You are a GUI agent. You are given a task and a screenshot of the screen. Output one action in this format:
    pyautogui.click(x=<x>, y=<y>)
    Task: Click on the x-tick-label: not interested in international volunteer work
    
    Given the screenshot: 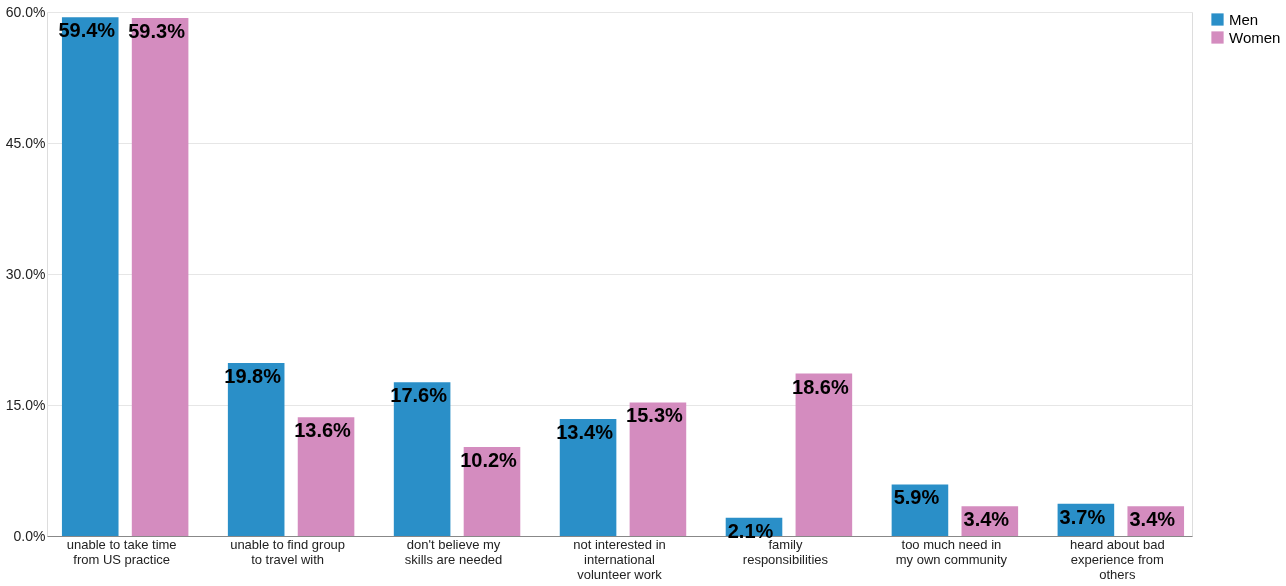 What is the action you would take?
    pyautogui.click(x=619, y=559)
    